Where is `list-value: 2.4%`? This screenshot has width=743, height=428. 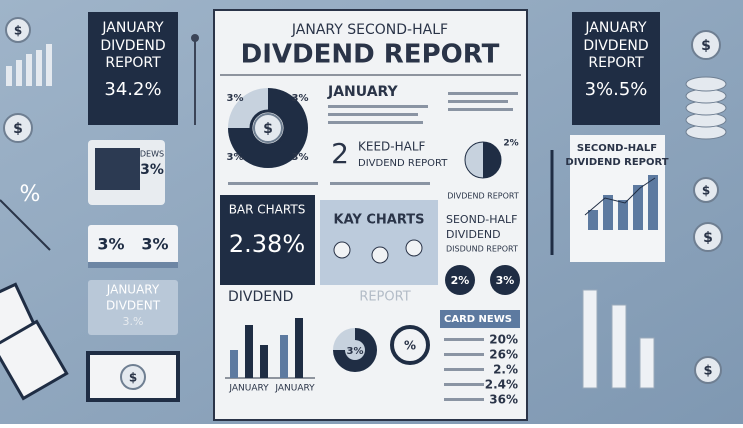
list-value: 2.4% is located at coordinates (501, 385).